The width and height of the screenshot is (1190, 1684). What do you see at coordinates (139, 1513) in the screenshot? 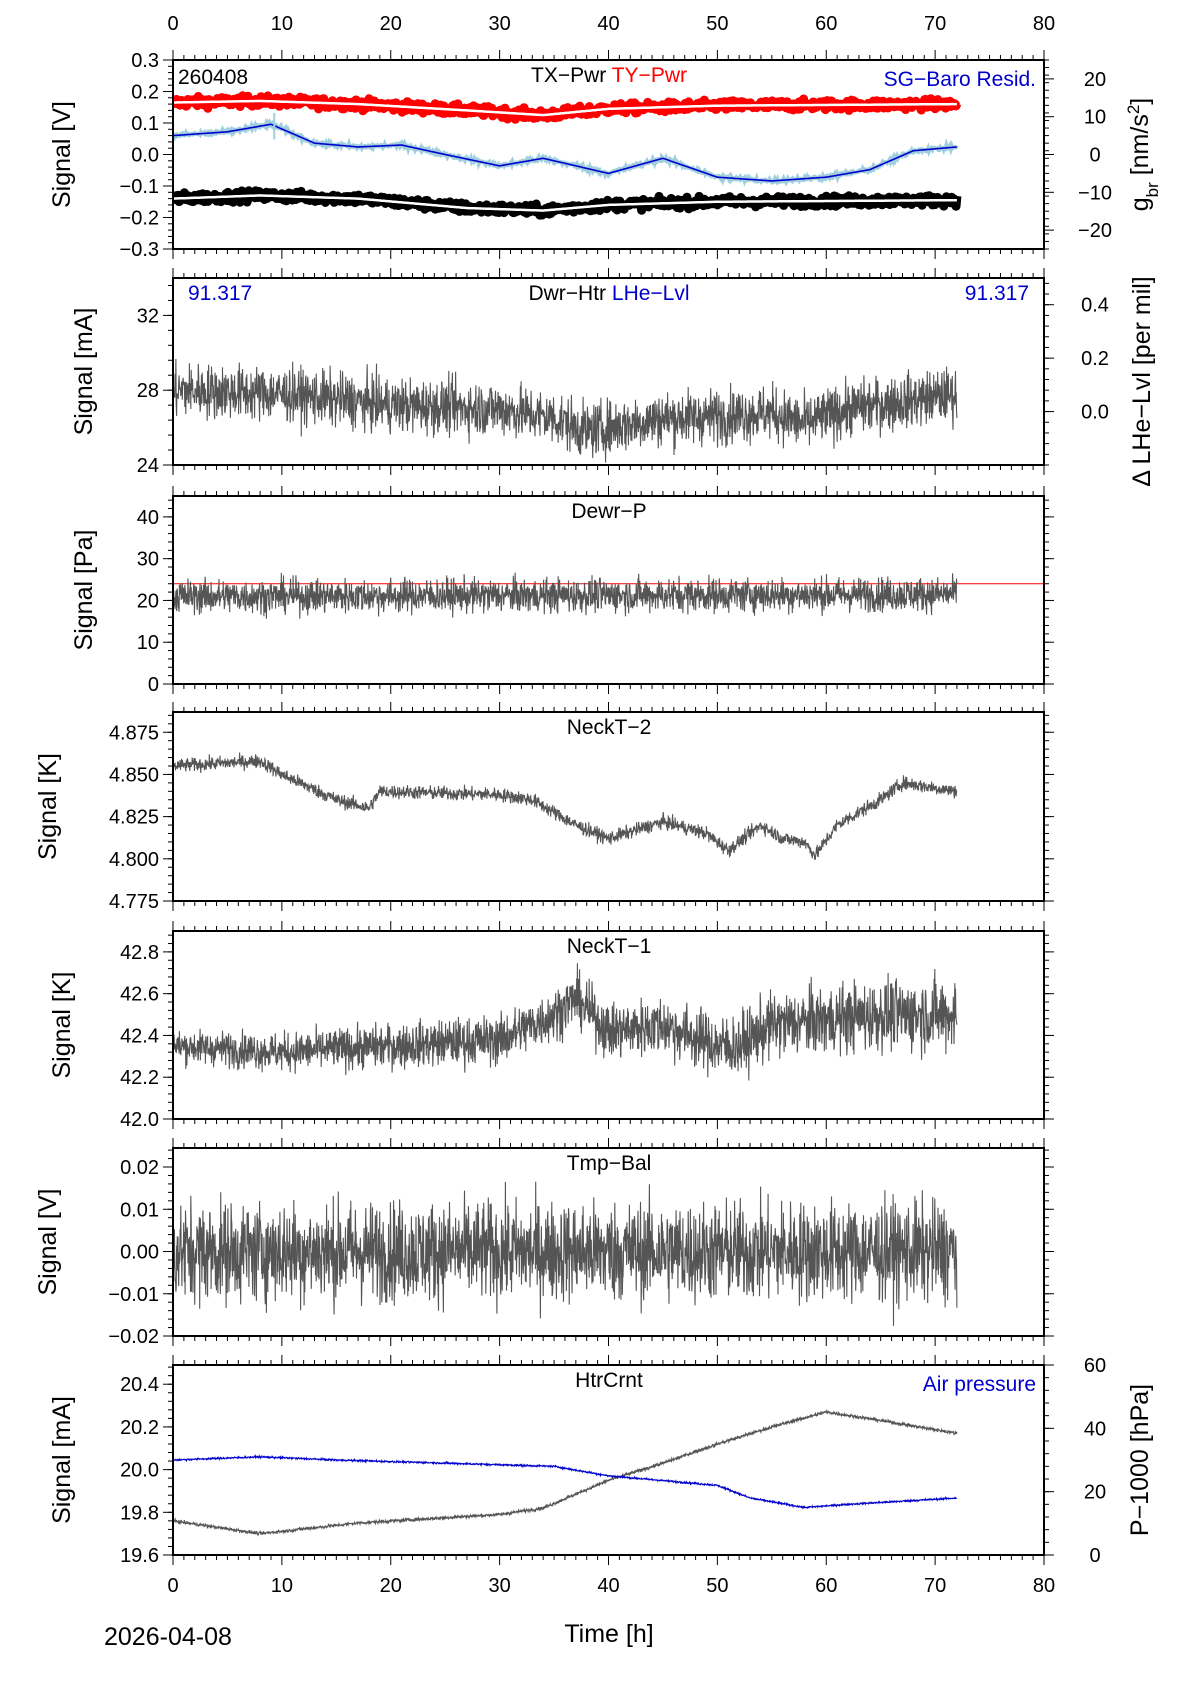
I see `y-tick-label: 19.8` at bounding box center [139, 1513].